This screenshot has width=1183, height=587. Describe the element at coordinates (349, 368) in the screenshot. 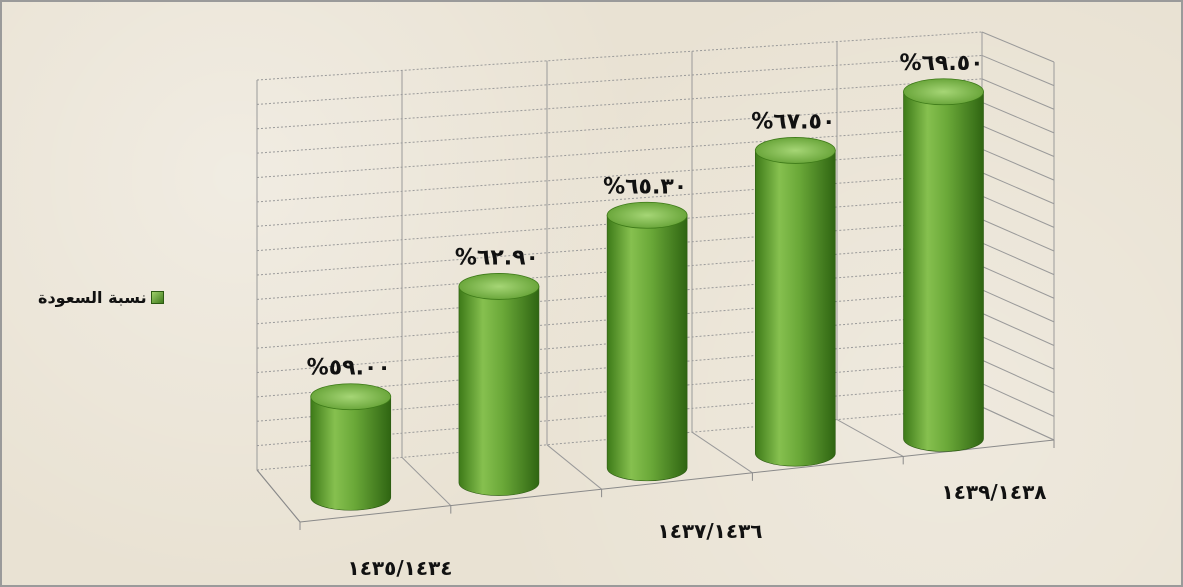

I see `data-label: %٥٩.٠٠` at that location.